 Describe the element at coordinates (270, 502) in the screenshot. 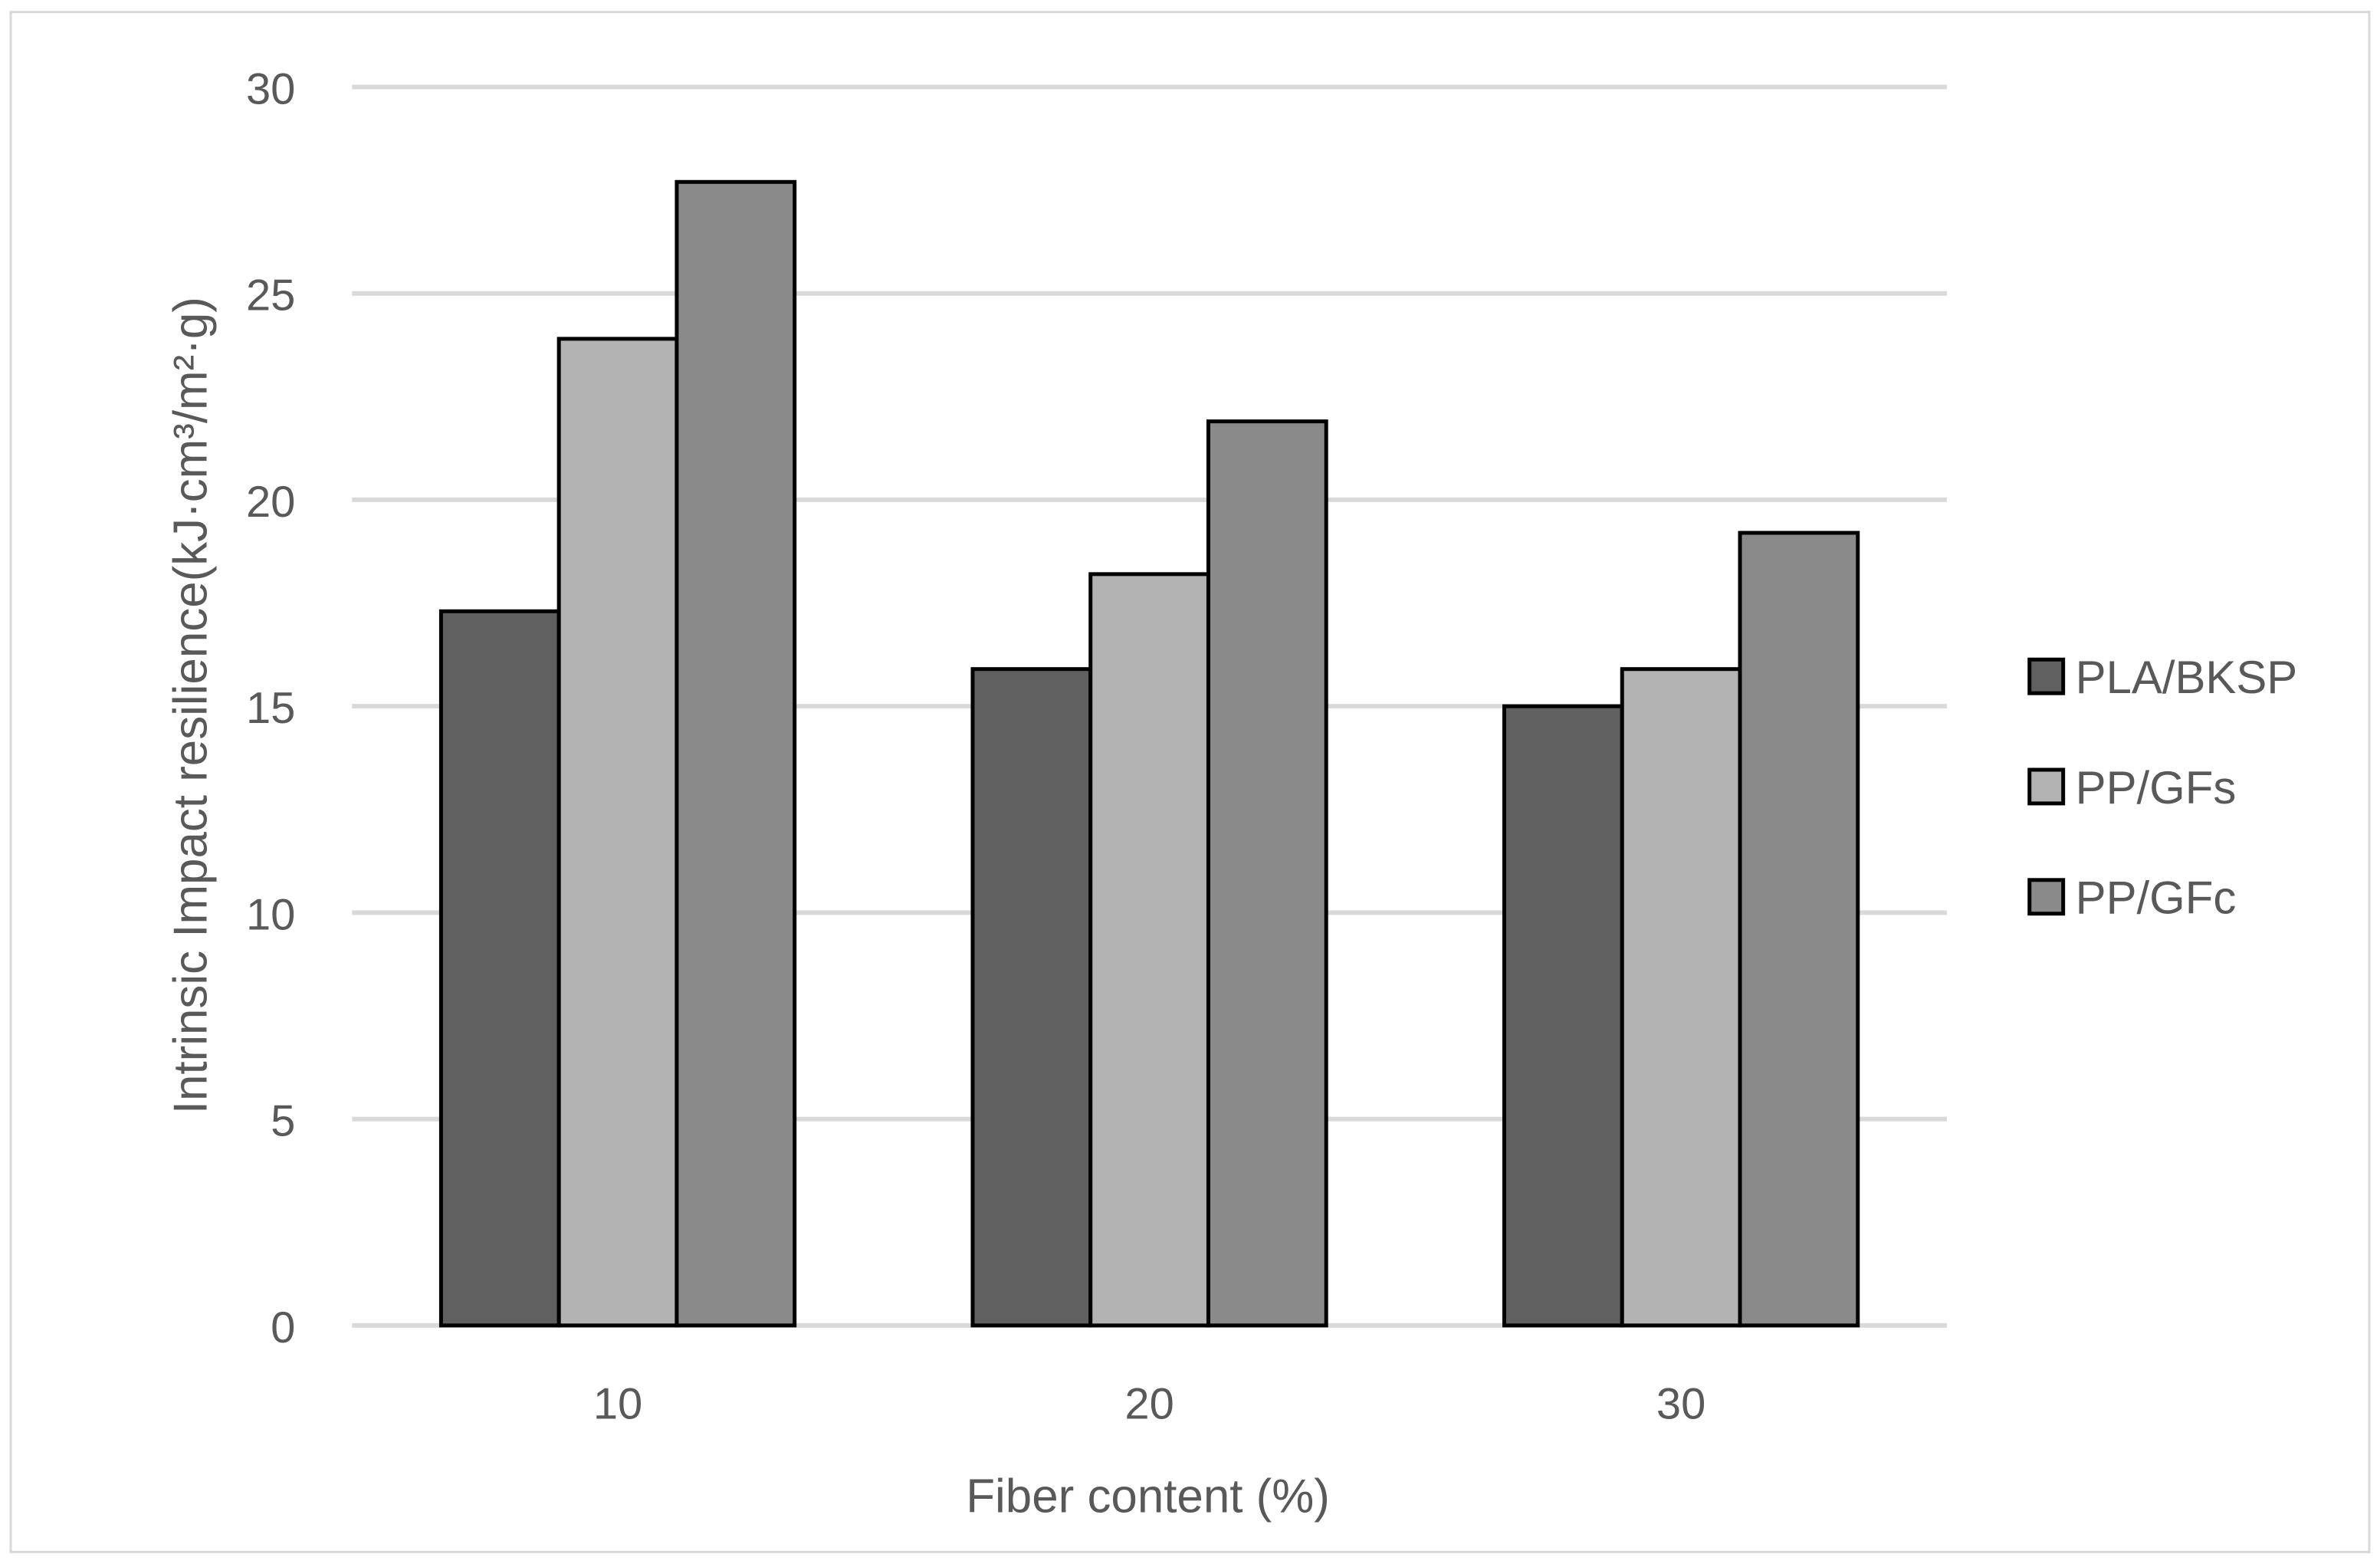

I see `y-tick-label: 20` at that location.